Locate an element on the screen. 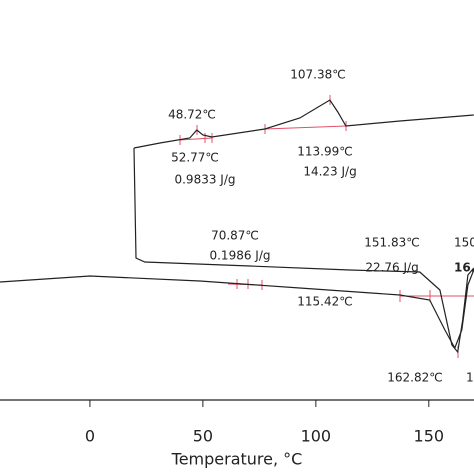  x-axis-title: Temperature, °C is located at coordinates (237, 459).